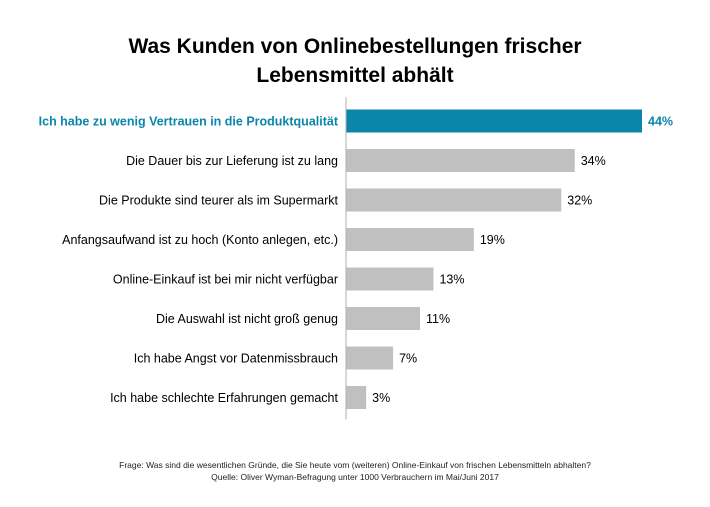  What do you see at coordinates (247, 319) in the screenshot?
I see `category-label-6: Die Auswahl ist nicht groß genug` at bounding box center [247, 319].